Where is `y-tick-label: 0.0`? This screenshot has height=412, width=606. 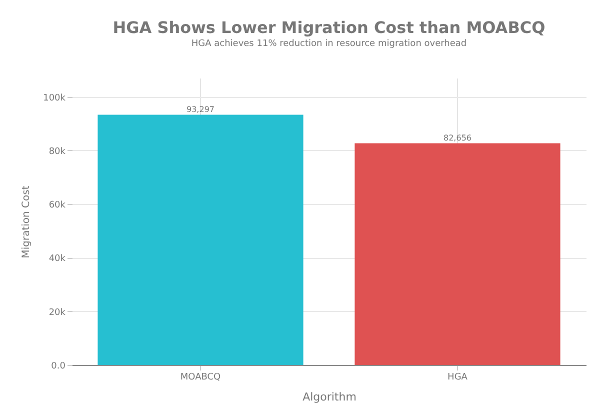 y-tick-label: 0.0 is located at coordinates (58, 367).